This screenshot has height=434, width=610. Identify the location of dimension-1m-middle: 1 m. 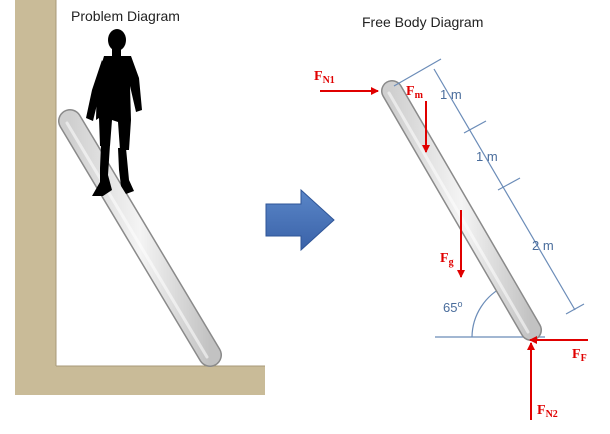
(487, 156).